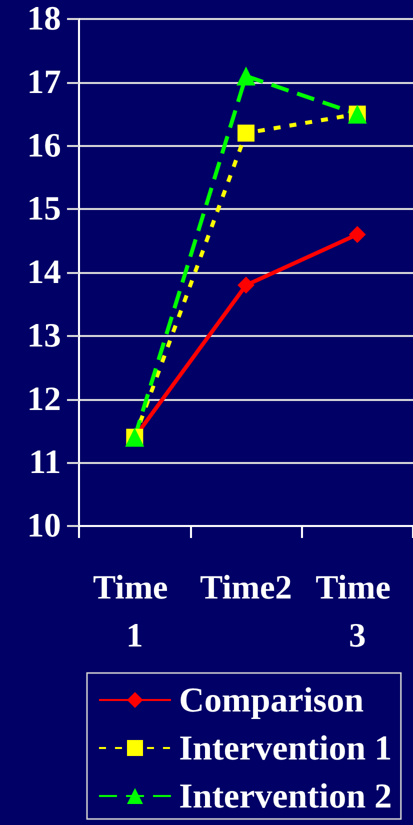 The width and height of the screenshot is (413, 825). Describe the element at coordinates (285, 796) in the screenshot. I see `legend-label: Intervention 2` at that location.